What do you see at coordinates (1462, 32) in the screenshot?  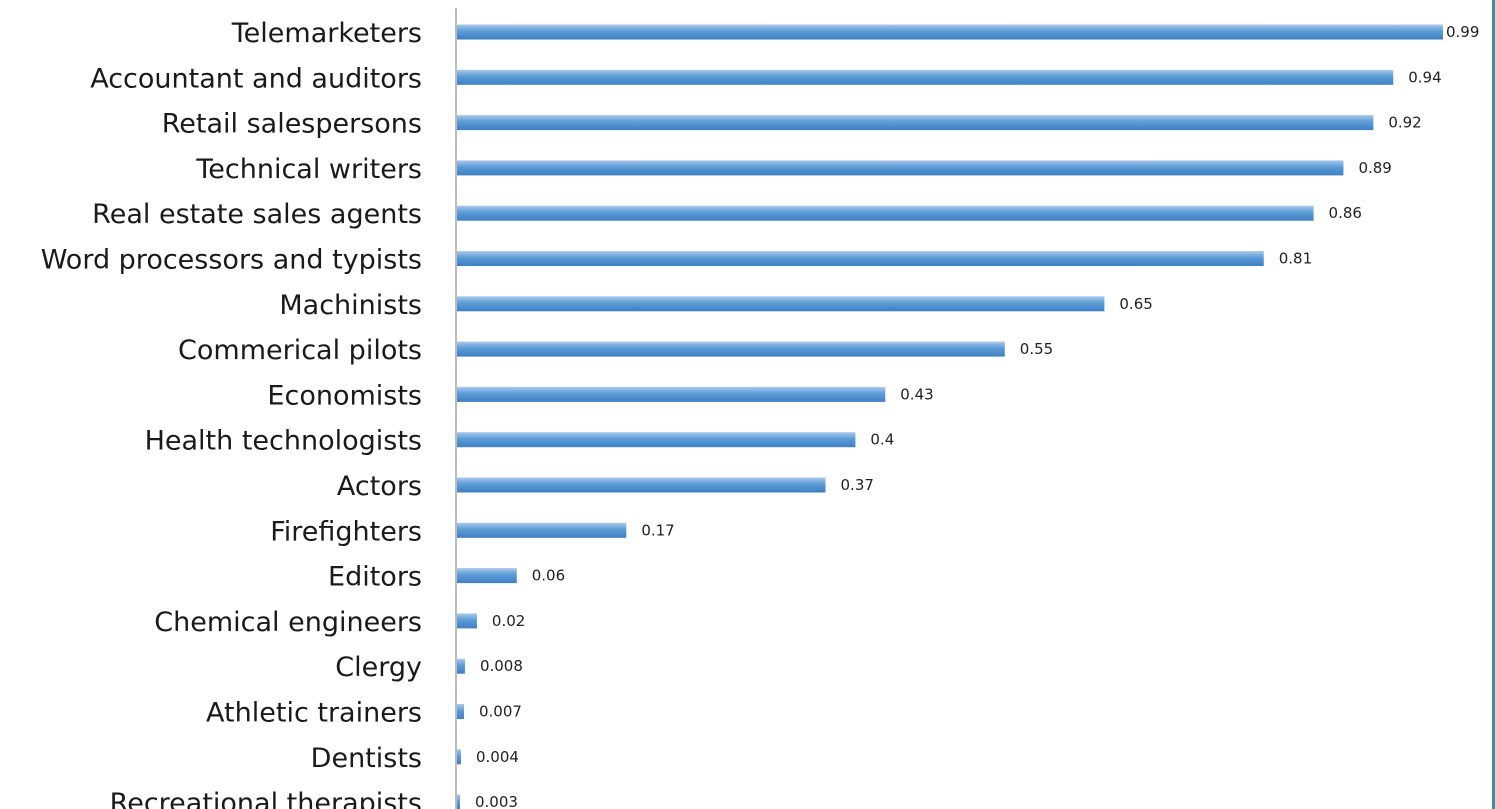 I see `value-label: 0.99` at bounding box center [1462, 32].